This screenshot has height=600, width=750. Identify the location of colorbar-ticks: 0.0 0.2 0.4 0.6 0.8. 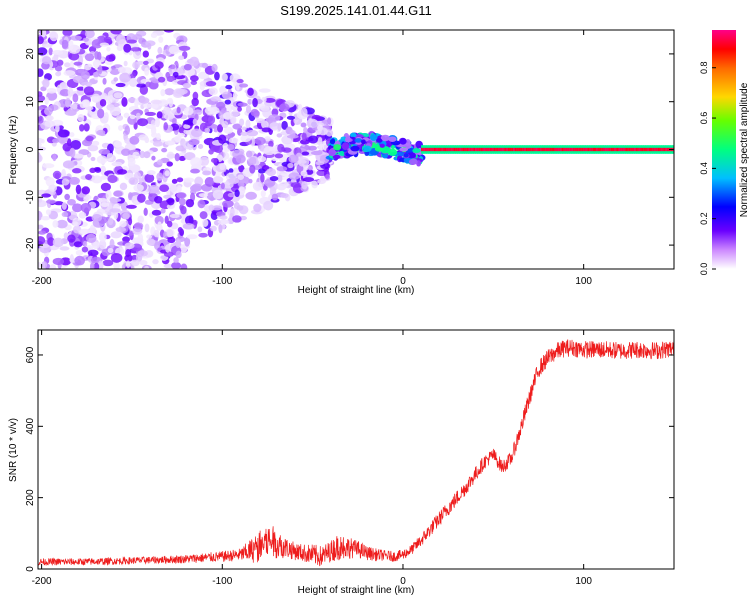
(707, 168).